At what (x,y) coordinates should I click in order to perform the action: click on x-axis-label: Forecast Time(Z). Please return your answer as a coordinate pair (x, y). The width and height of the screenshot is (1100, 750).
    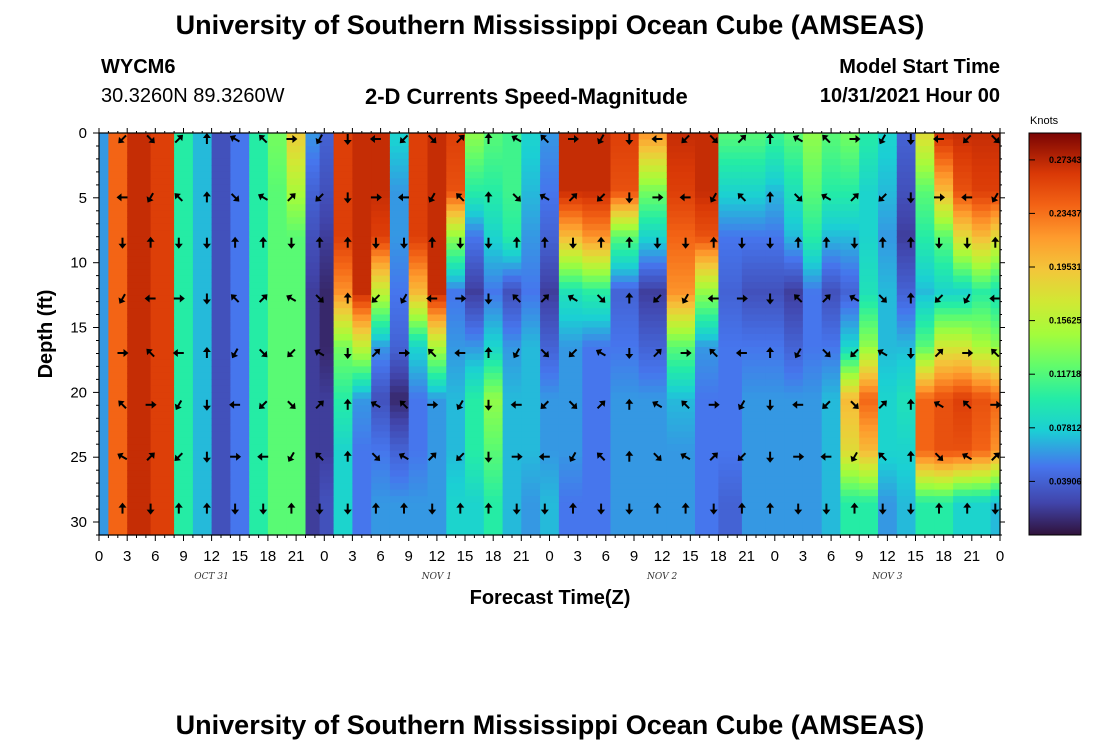
    Looking at the image, I should click on (550, 598).